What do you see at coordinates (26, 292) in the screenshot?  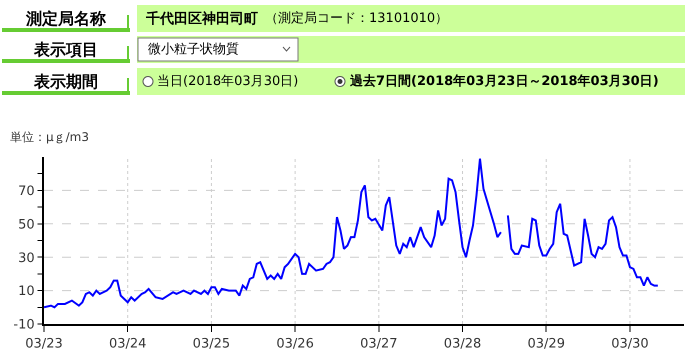 I see `y-tick-label: 10` at bounding box center [26, 292].